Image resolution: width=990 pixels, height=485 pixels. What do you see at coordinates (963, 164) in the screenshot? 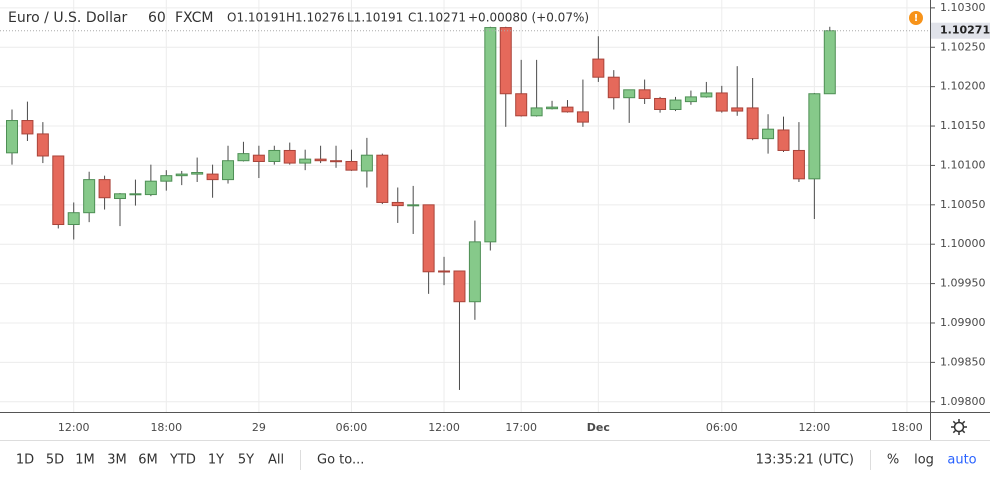
I see `y-tick-label: 1.10100` at bounding box center [963, 164].